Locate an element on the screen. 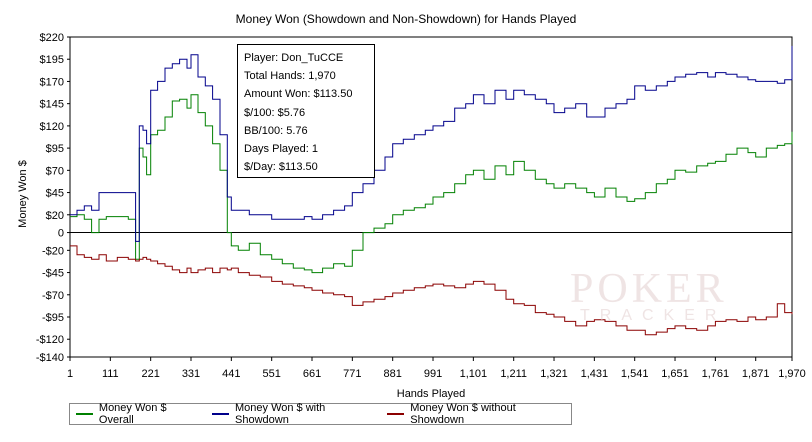  x-tick-label: 1,871 is located at coordinates (756, 374).